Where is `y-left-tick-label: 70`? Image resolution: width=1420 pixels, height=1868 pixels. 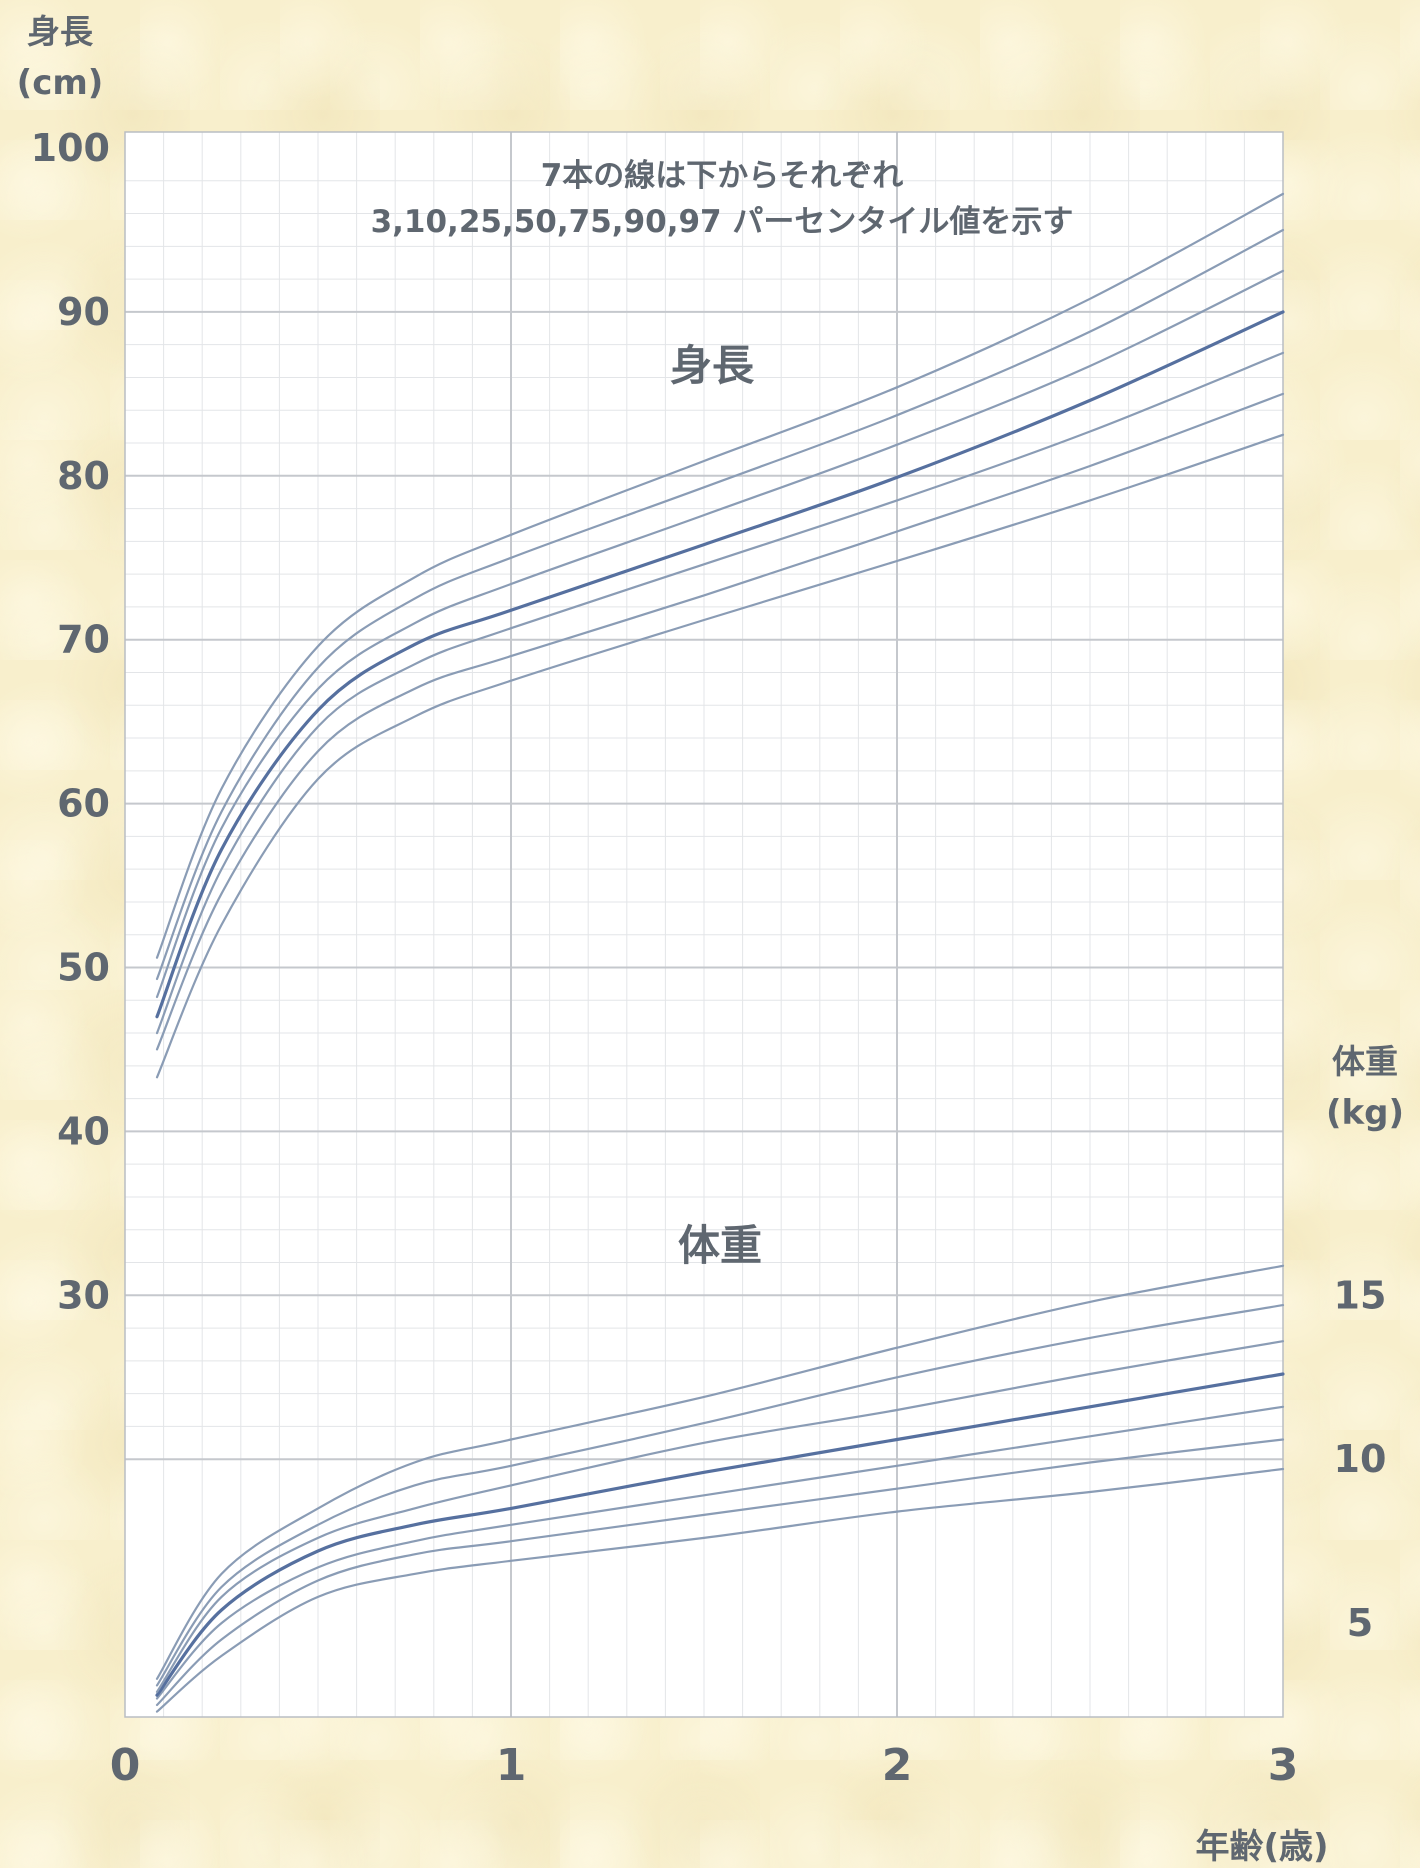 y-left-tick-label: 70 is located at coordinates (83, 640).